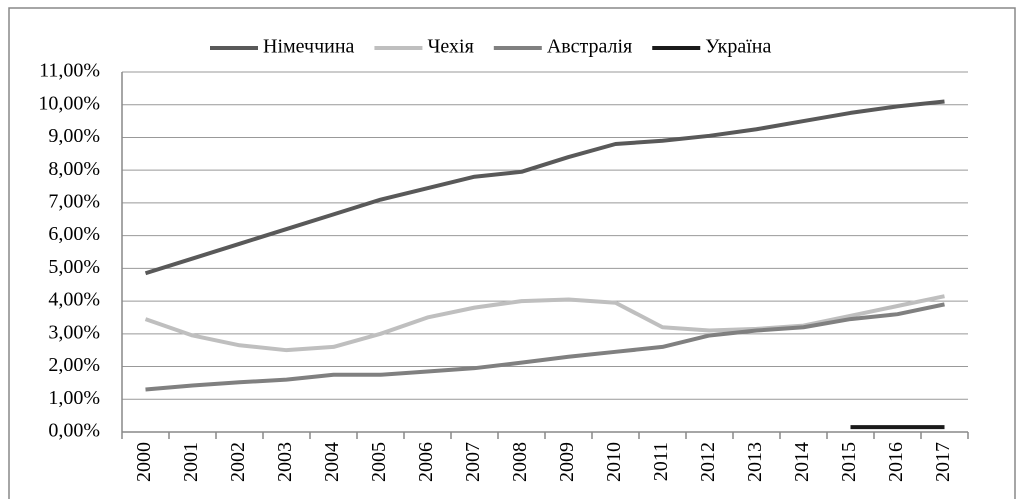 The height and width of the screenshot is (499, 1024). Describe the element at coordinates (74, 365) in the screenshot. I see `y-tick-label: 2,00%` at that location.